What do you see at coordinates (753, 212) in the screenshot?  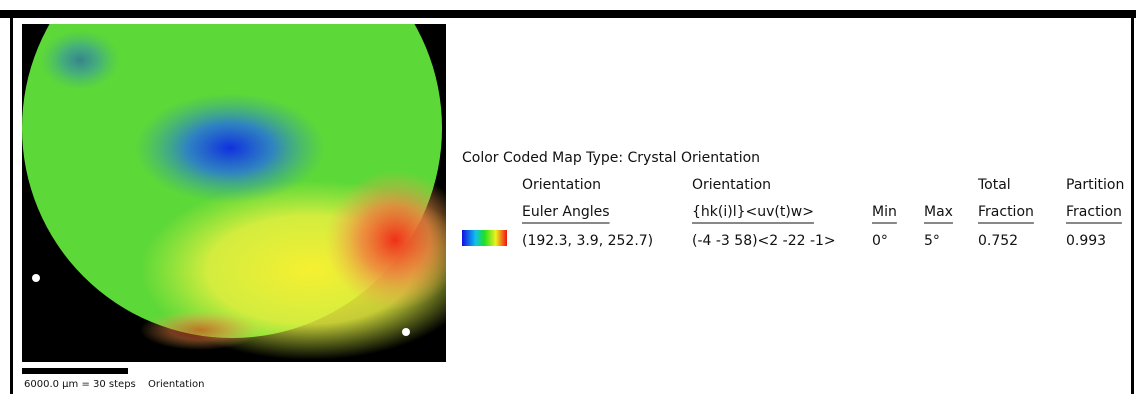 I see `column-header: {hk(i)l}<uv(t)w>` at bounding box center [753, 212].